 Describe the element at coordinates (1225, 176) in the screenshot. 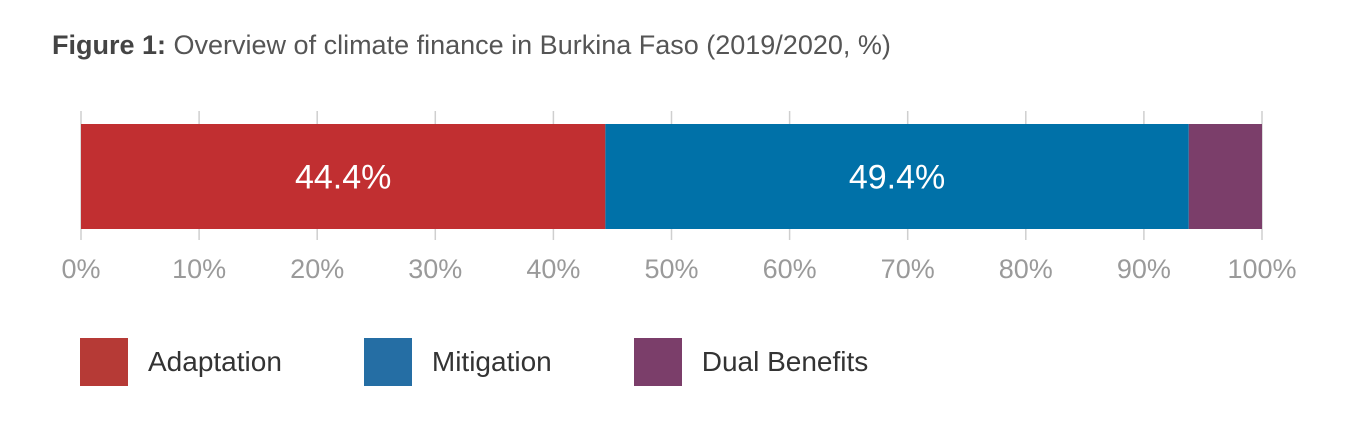

I see `bar-segment-dual-benefits` at that location.